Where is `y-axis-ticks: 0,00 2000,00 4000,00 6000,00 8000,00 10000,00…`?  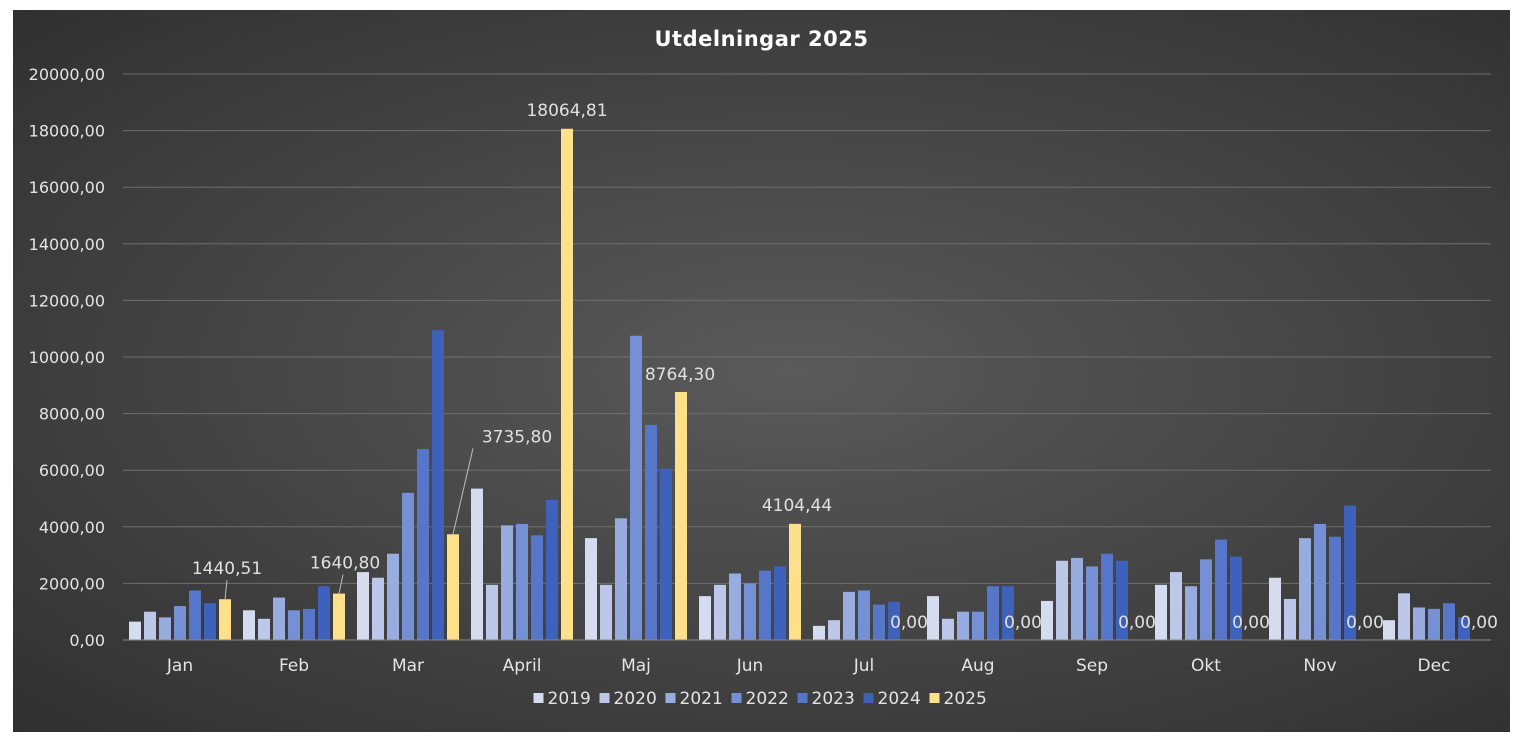 y-axis-ticks: 0,00 2000,00 4000,00 6000,00 8000,00 10000,00… is located at coordinates (67, 357).